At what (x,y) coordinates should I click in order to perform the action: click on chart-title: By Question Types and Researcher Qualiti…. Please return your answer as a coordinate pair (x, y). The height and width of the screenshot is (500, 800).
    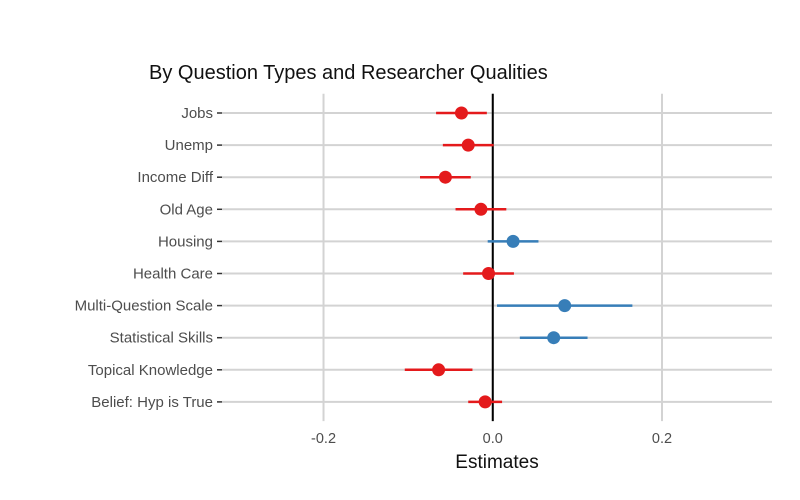
    Looking at the image, I should click on (348, 73).